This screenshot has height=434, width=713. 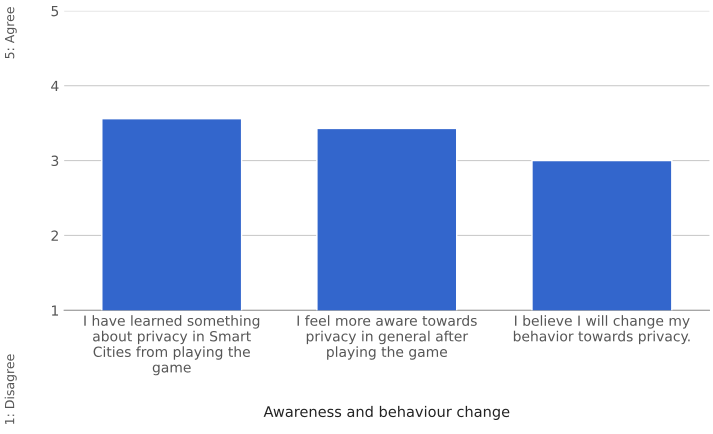 What do you see at coordinates (10, 389) in the screenshot?
I see `text: 1: Disagree` at bounding box center [10, 389].